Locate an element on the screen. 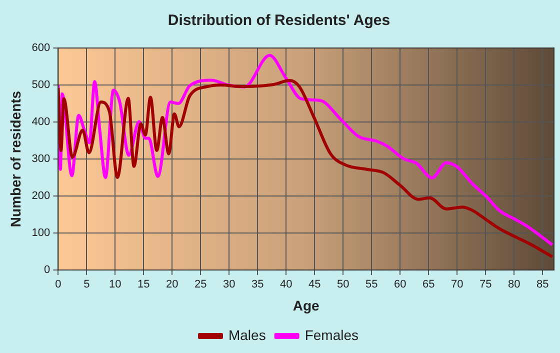 Image resolution: width=560 pixels, height=353 pixels. y-tick-label: 200 is located at coordinates (41, 196).